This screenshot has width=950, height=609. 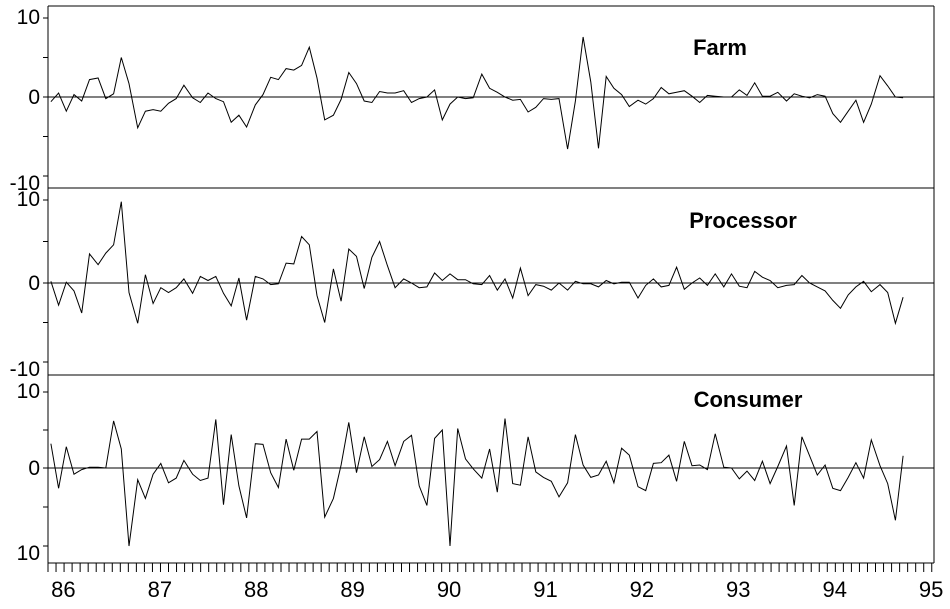 What do you see at coordinates (256, 589) in the screenshot?
I see `x-tick-label: 88` at bounding box center [256, 589].